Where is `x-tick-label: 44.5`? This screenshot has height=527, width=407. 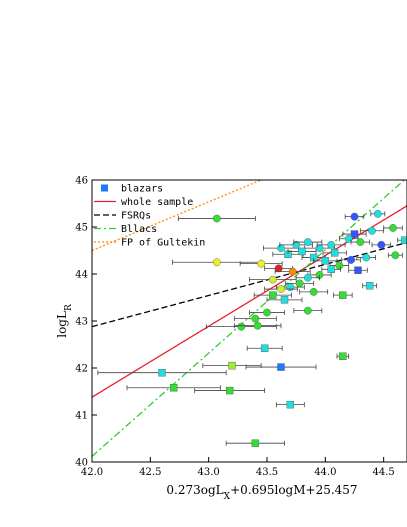 x-tick-label: 44.5 is located at coordinates (384, 472).